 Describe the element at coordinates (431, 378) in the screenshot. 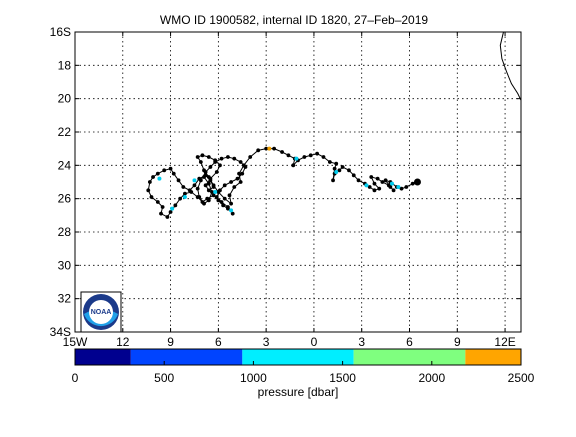

I see `colorbar-tick-label: 2000` at that location.